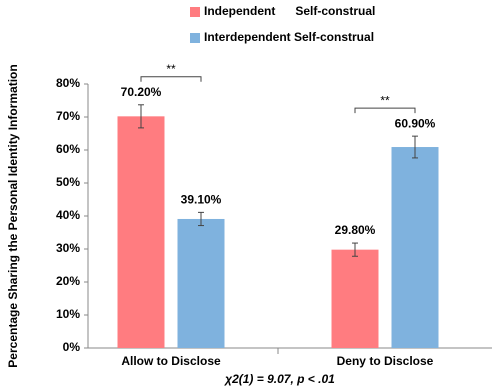 The image size is (500, 392). Describe the element at coordinates (355, 230) in the screenshot. I see `data-label: 29.80%` at that location.